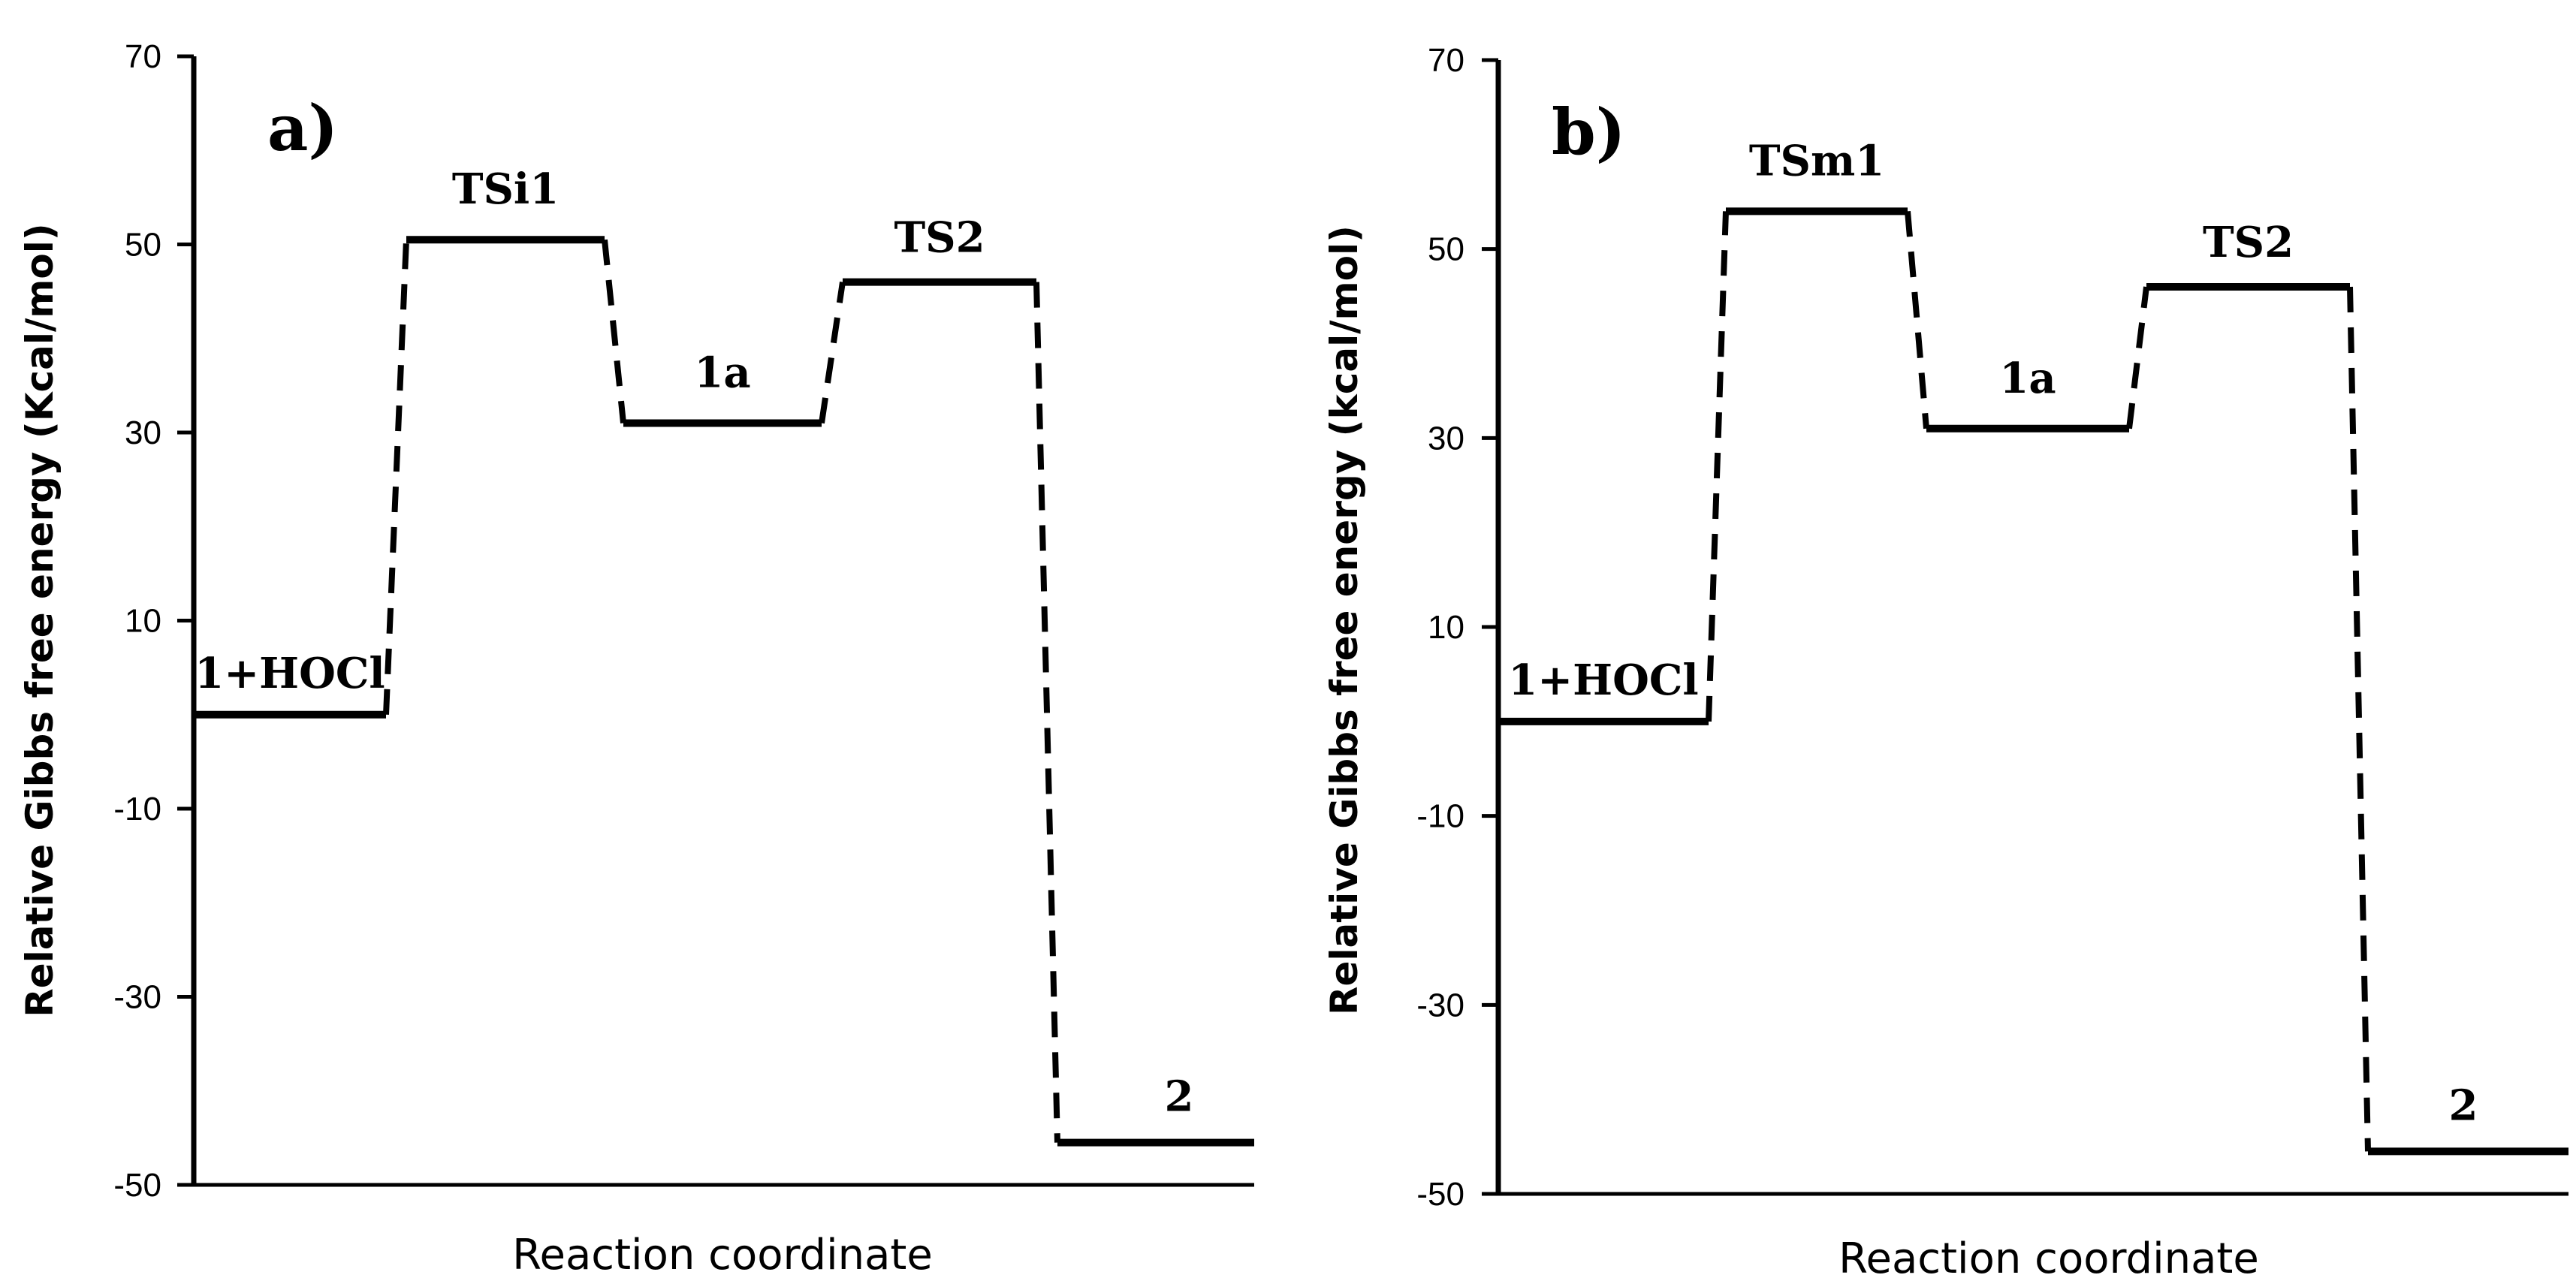 The image size is (2576, 1284). What do you see at coordinates (40, 620) in the screenshot?
I see `y-axis-label: Relative Gibbs free energy (Kcal/mol)` at bounding box center [40, 620].